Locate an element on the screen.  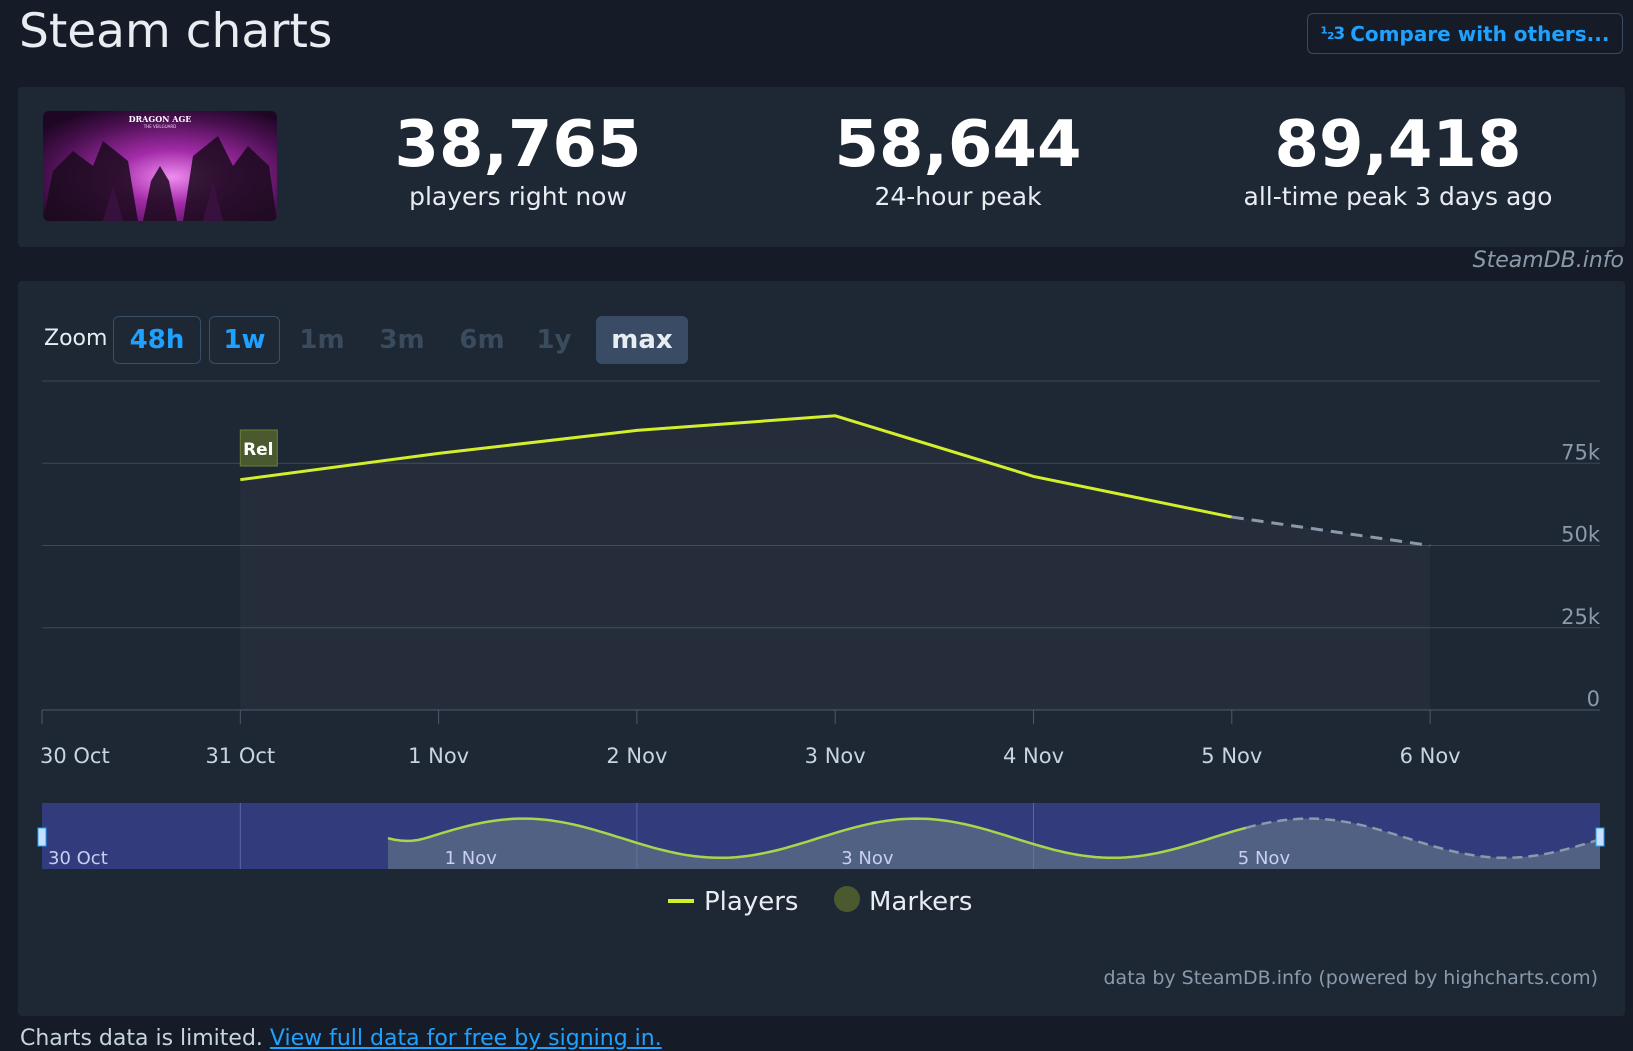
stat-value: 38,765 is located at coordinates (518, 145).